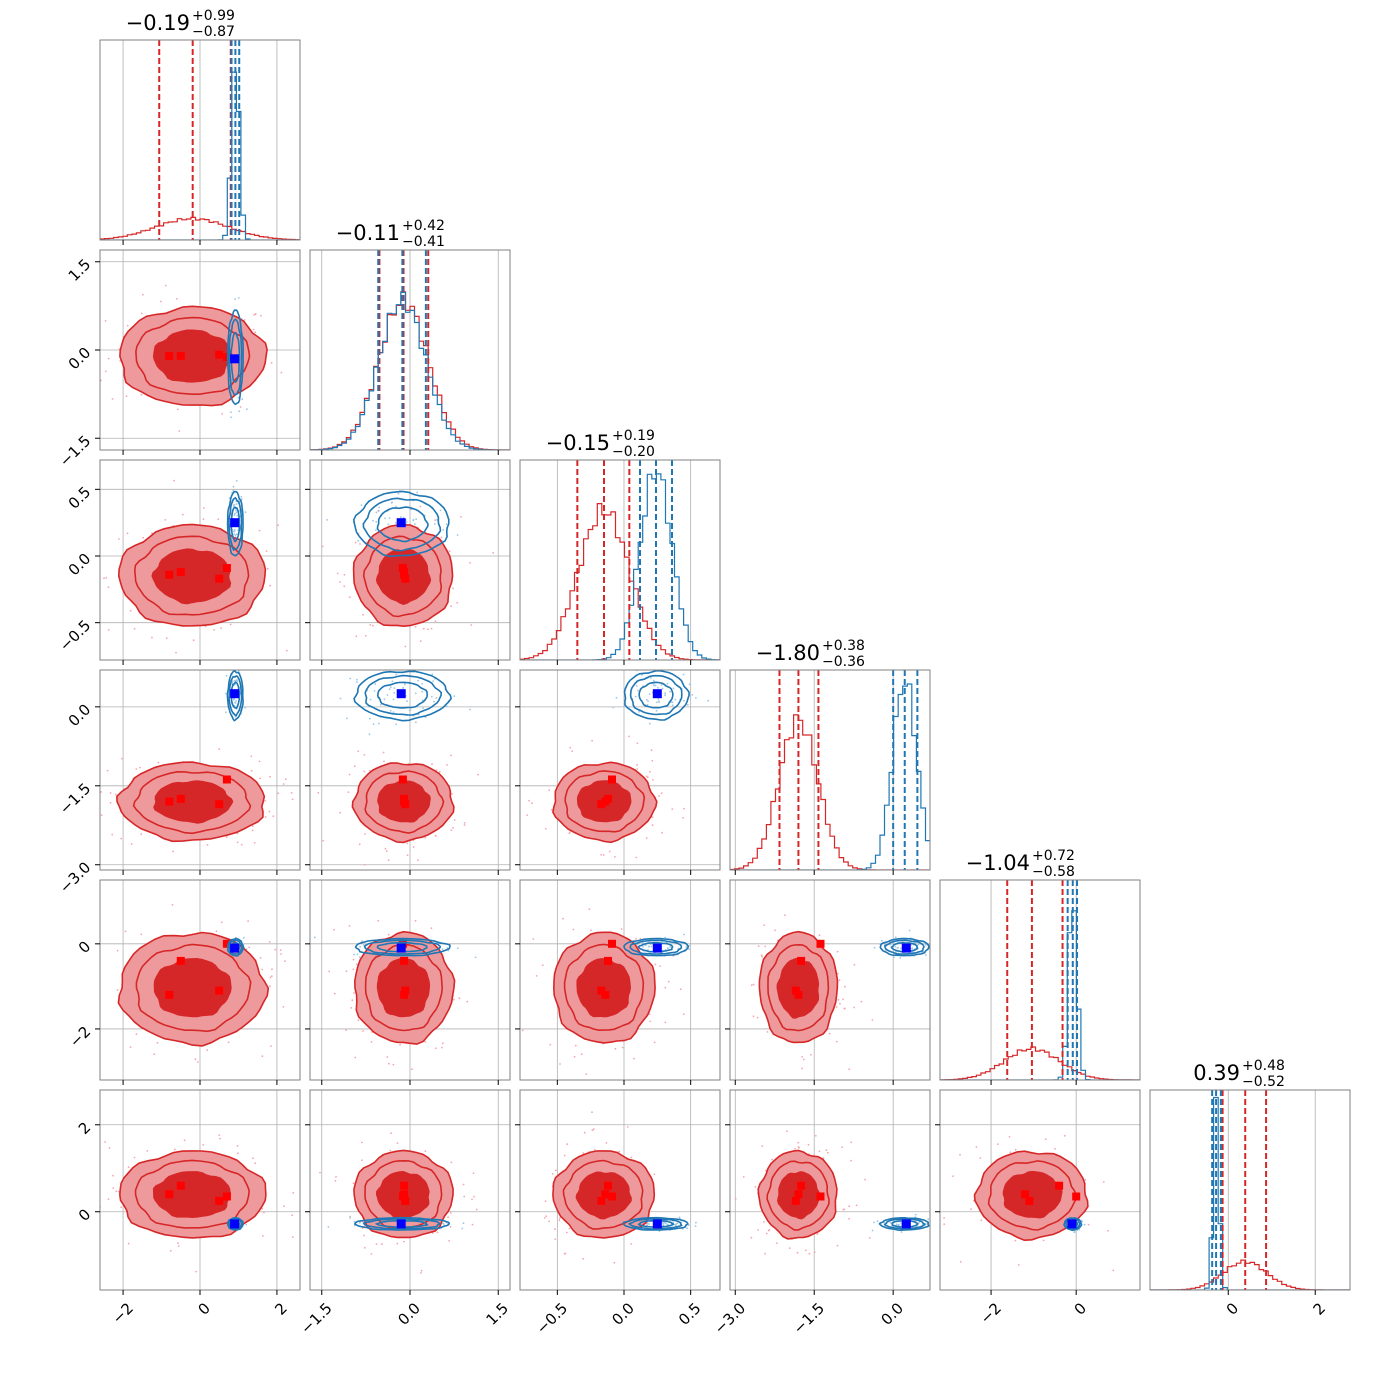  Describe the element at coordinates (84, 946) in the screenshot. I see `y-tick-label: 0` at that location.